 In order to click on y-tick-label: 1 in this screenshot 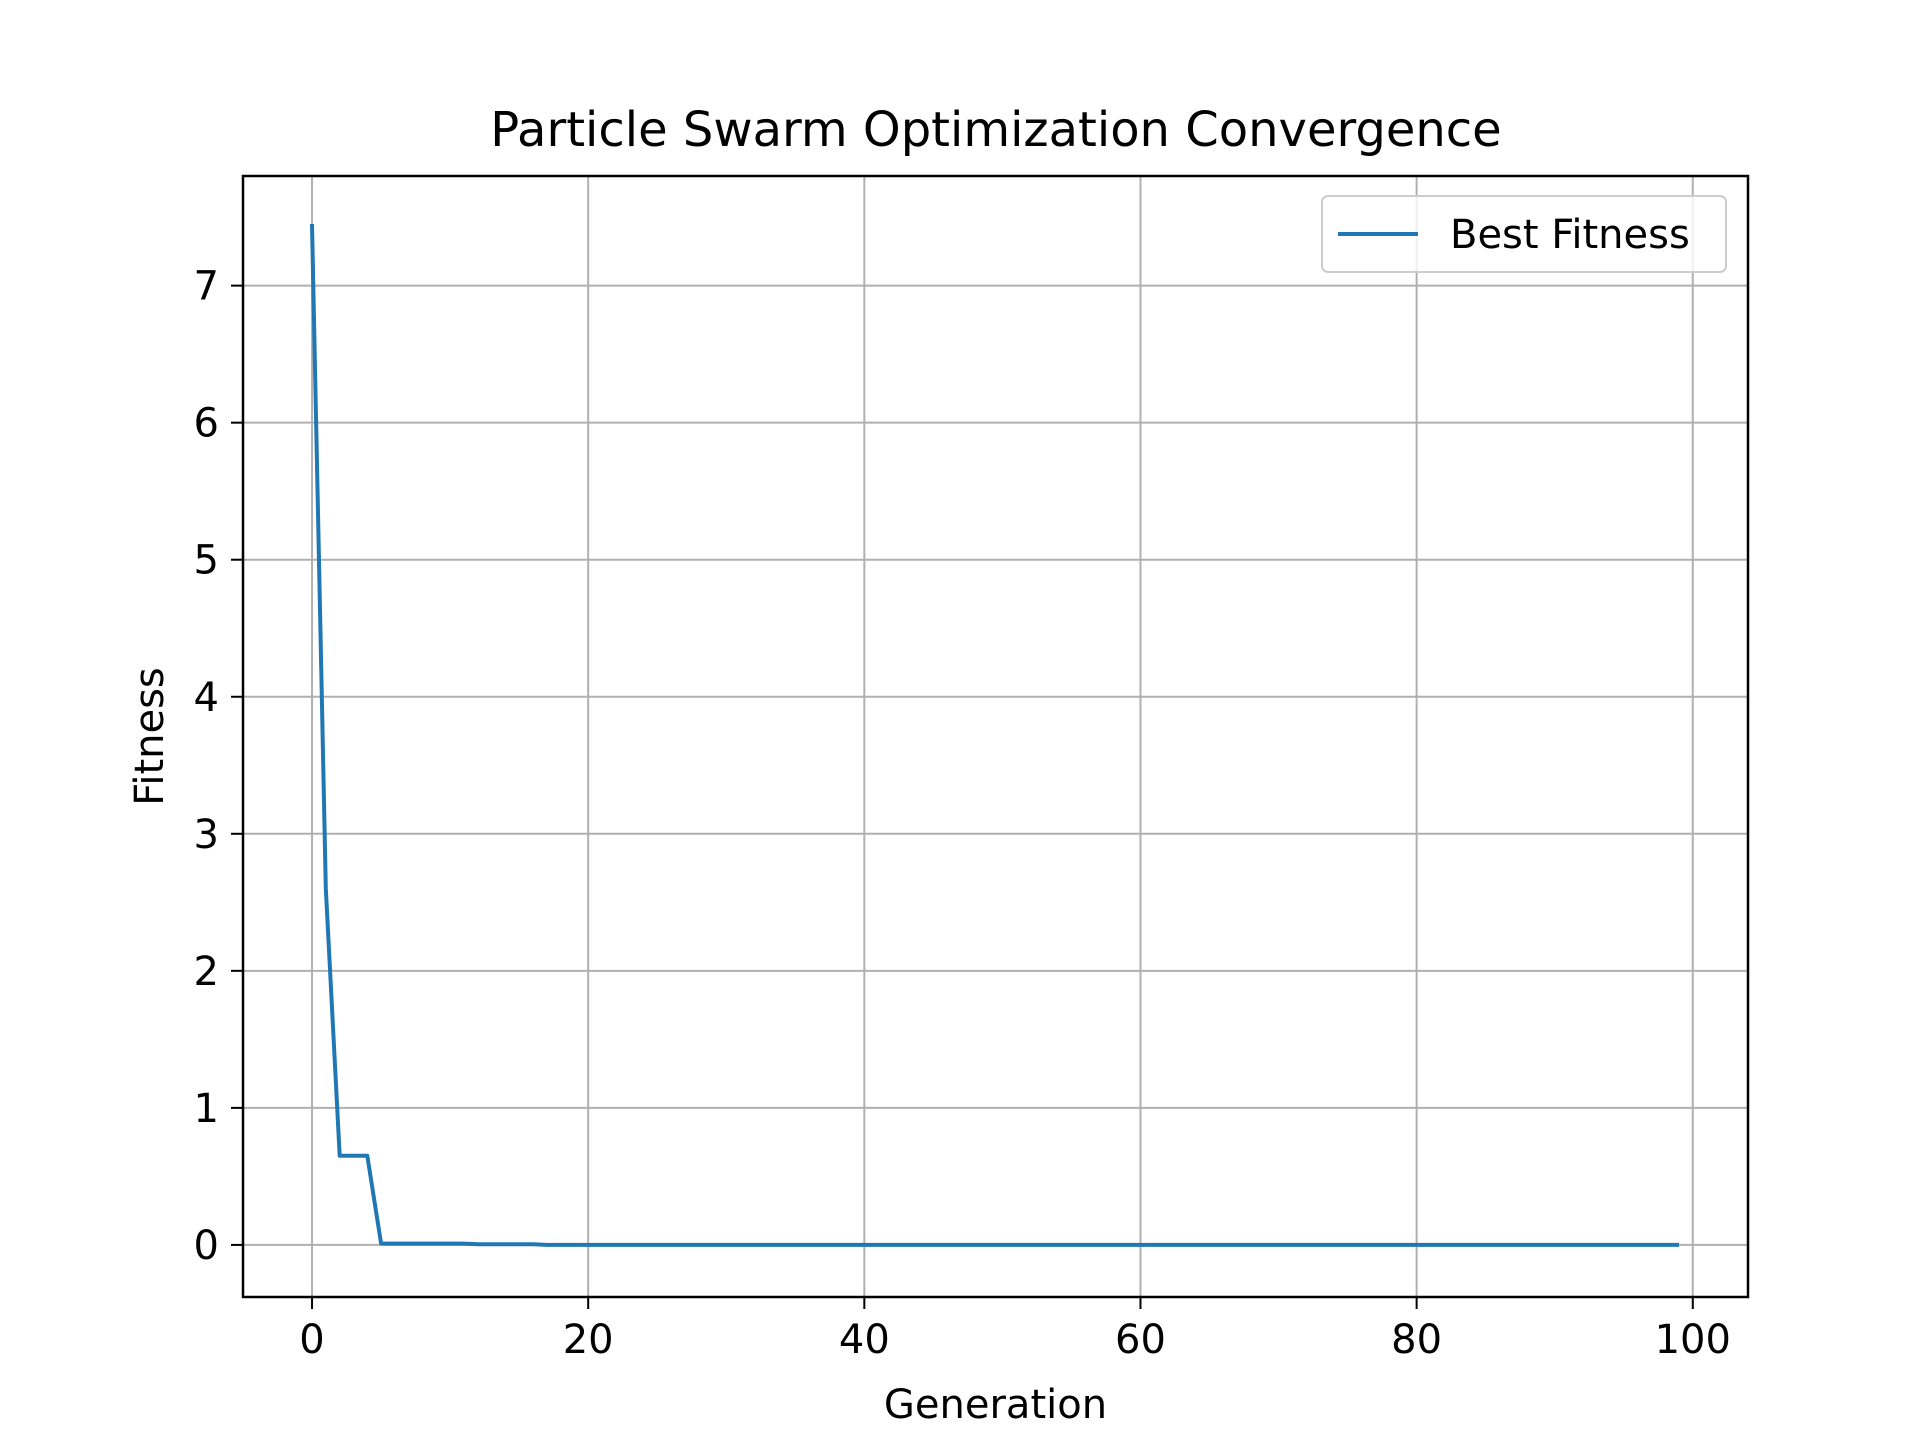, I will do `click(206, 1109)`.